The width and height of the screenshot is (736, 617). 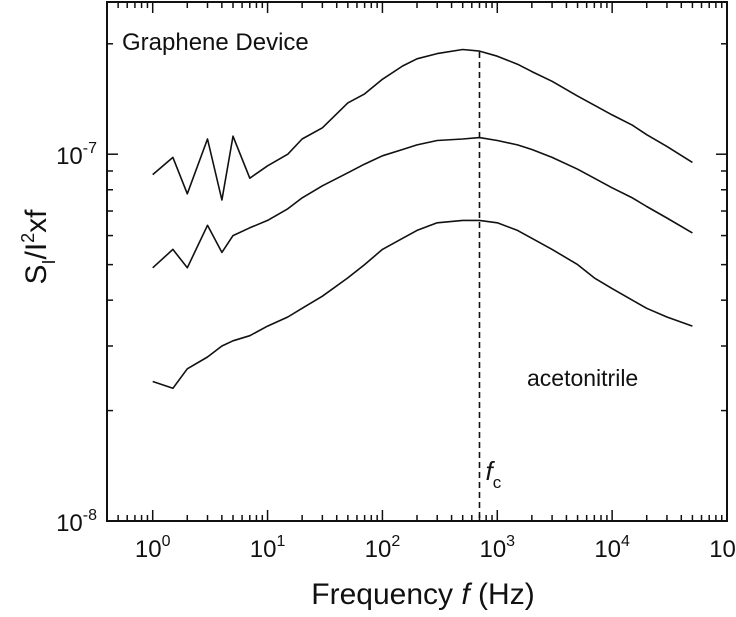 What do you see at coordinates (36, 221) in the screenshot?
I see `y-axis-label-rest: xf` at bounding box center [36, 221].